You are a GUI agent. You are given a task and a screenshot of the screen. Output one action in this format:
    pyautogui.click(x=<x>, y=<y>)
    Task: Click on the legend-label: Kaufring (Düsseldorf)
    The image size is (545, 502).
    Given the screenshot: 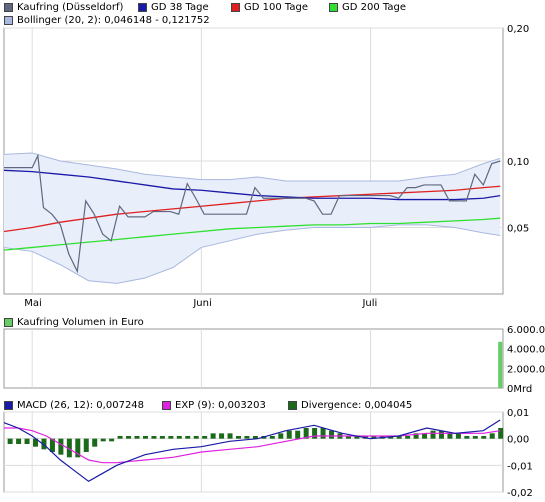 What is the action you would take?
    pyautogui.click(x=70, y=7)
    